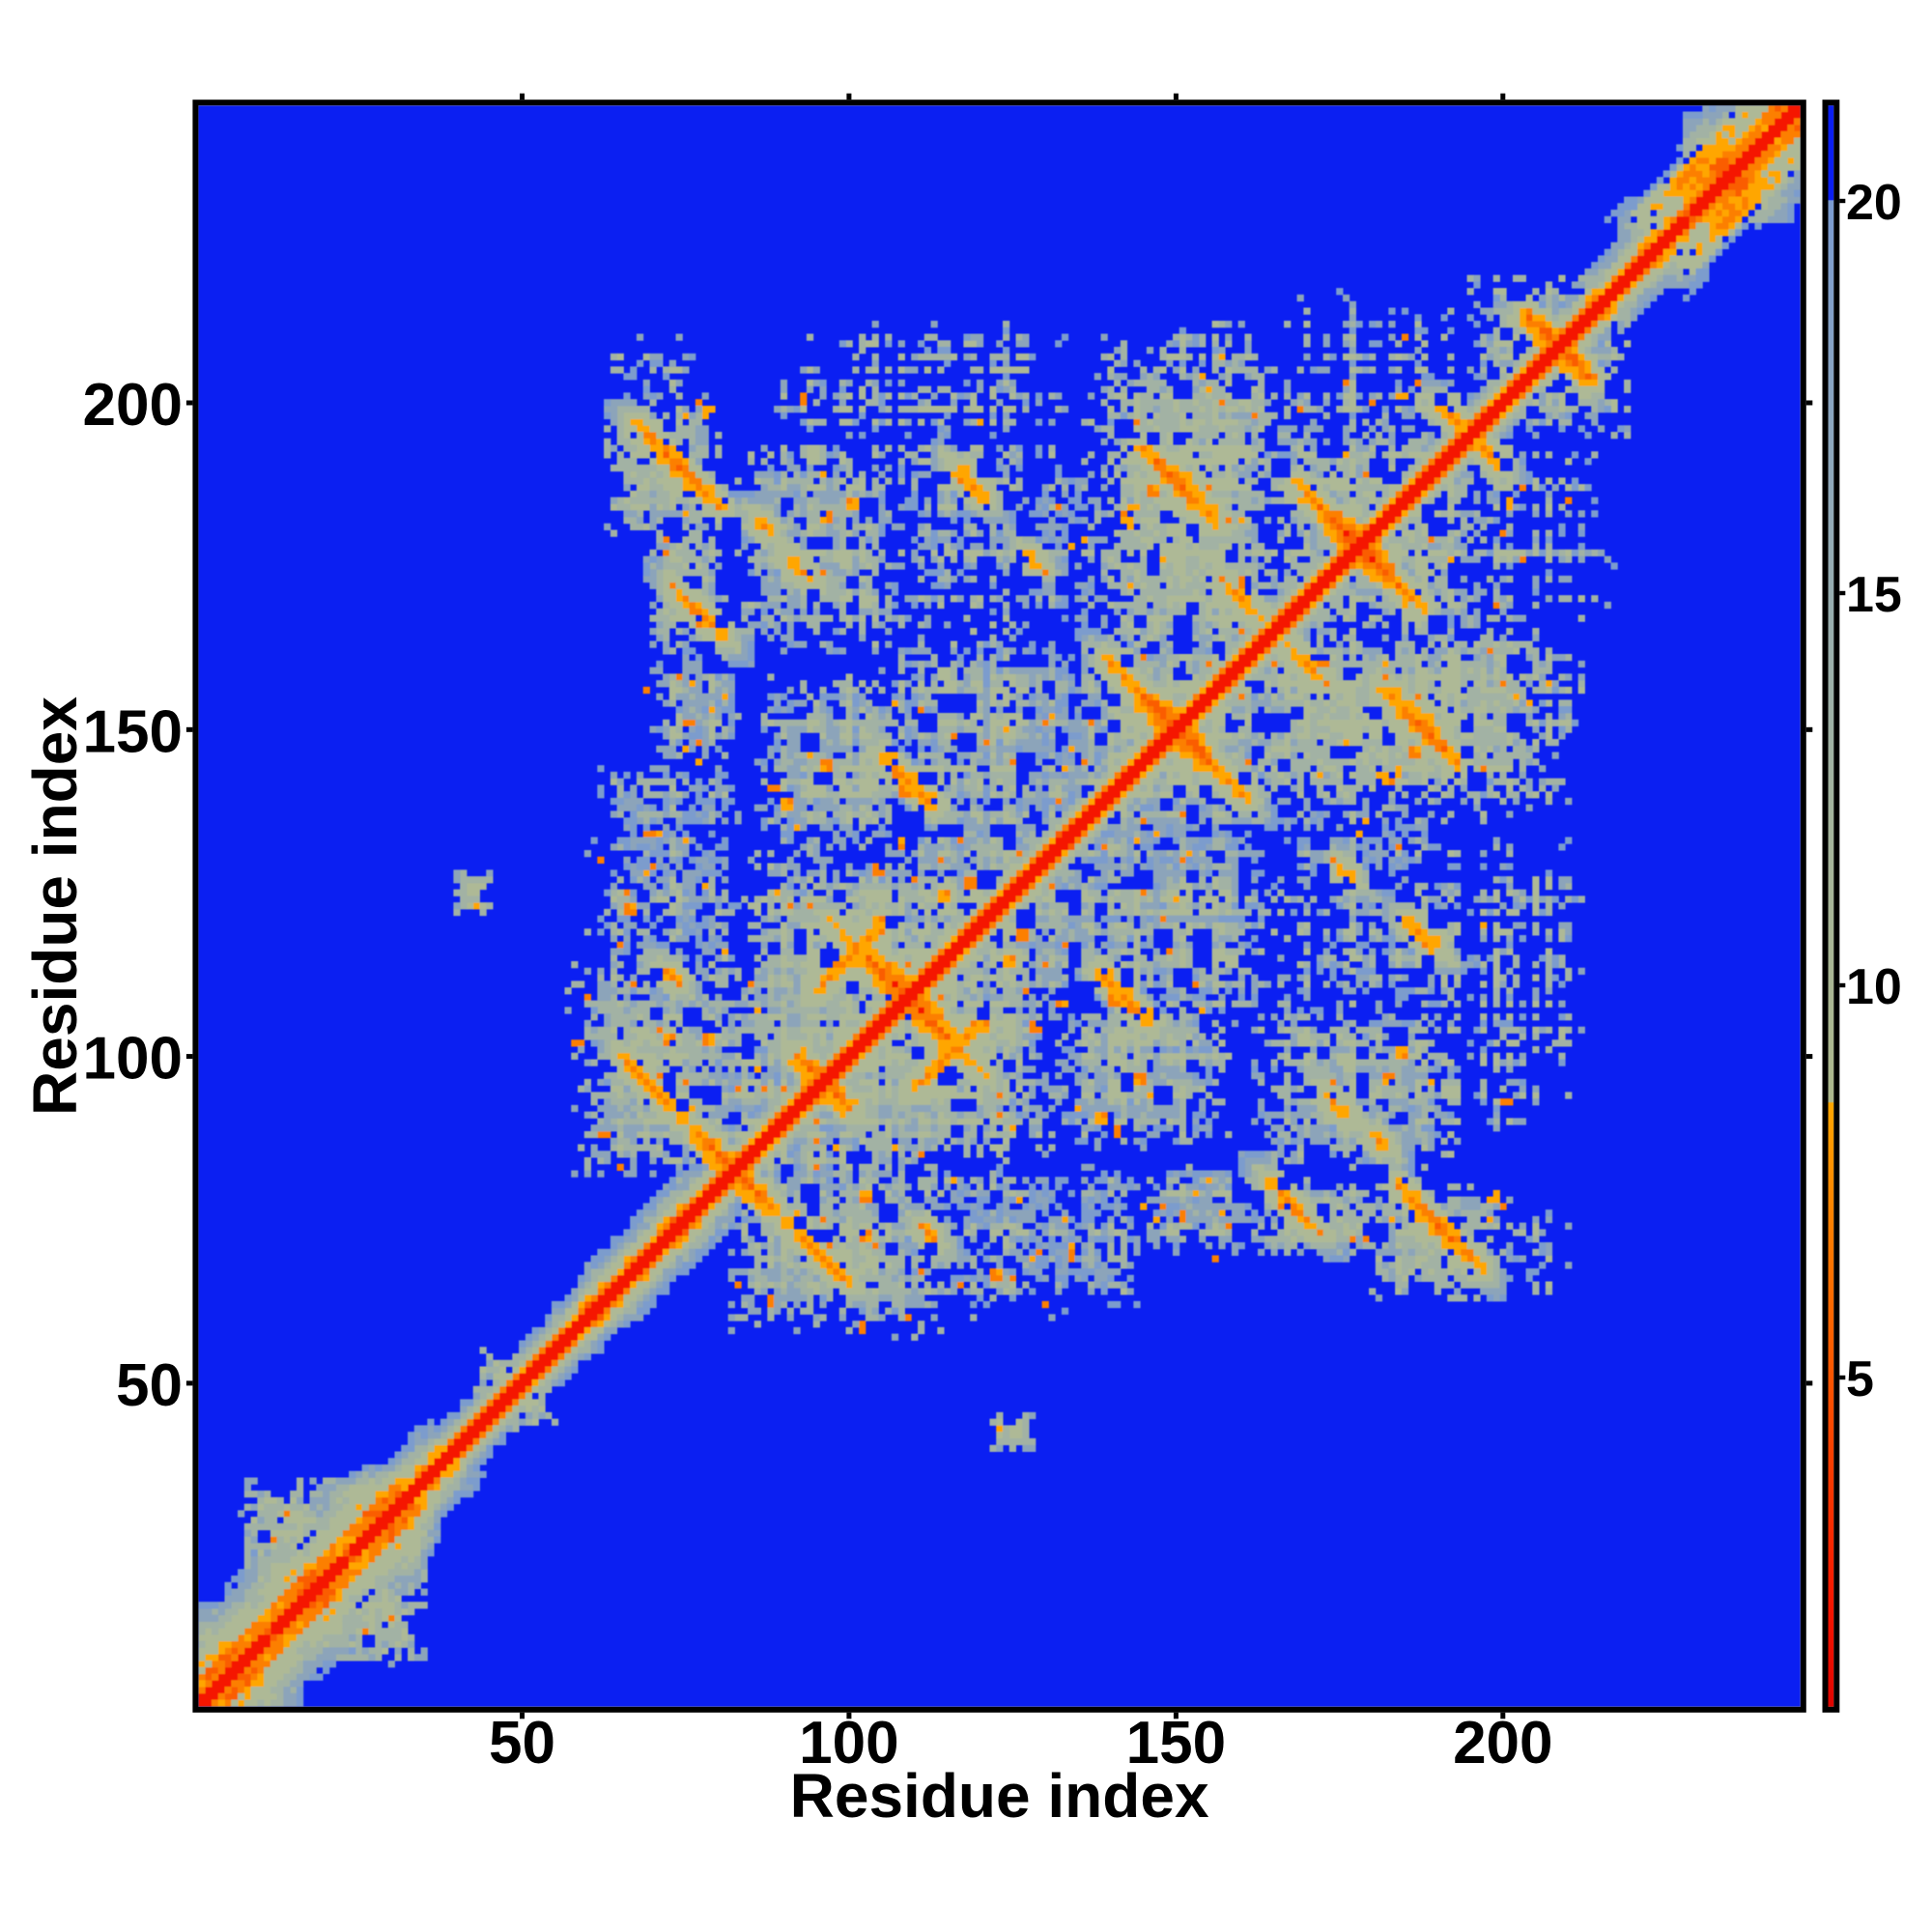 This screenshot has height=1932, width=1932. I want to click on svg-text: 20, so click(1874, 203).